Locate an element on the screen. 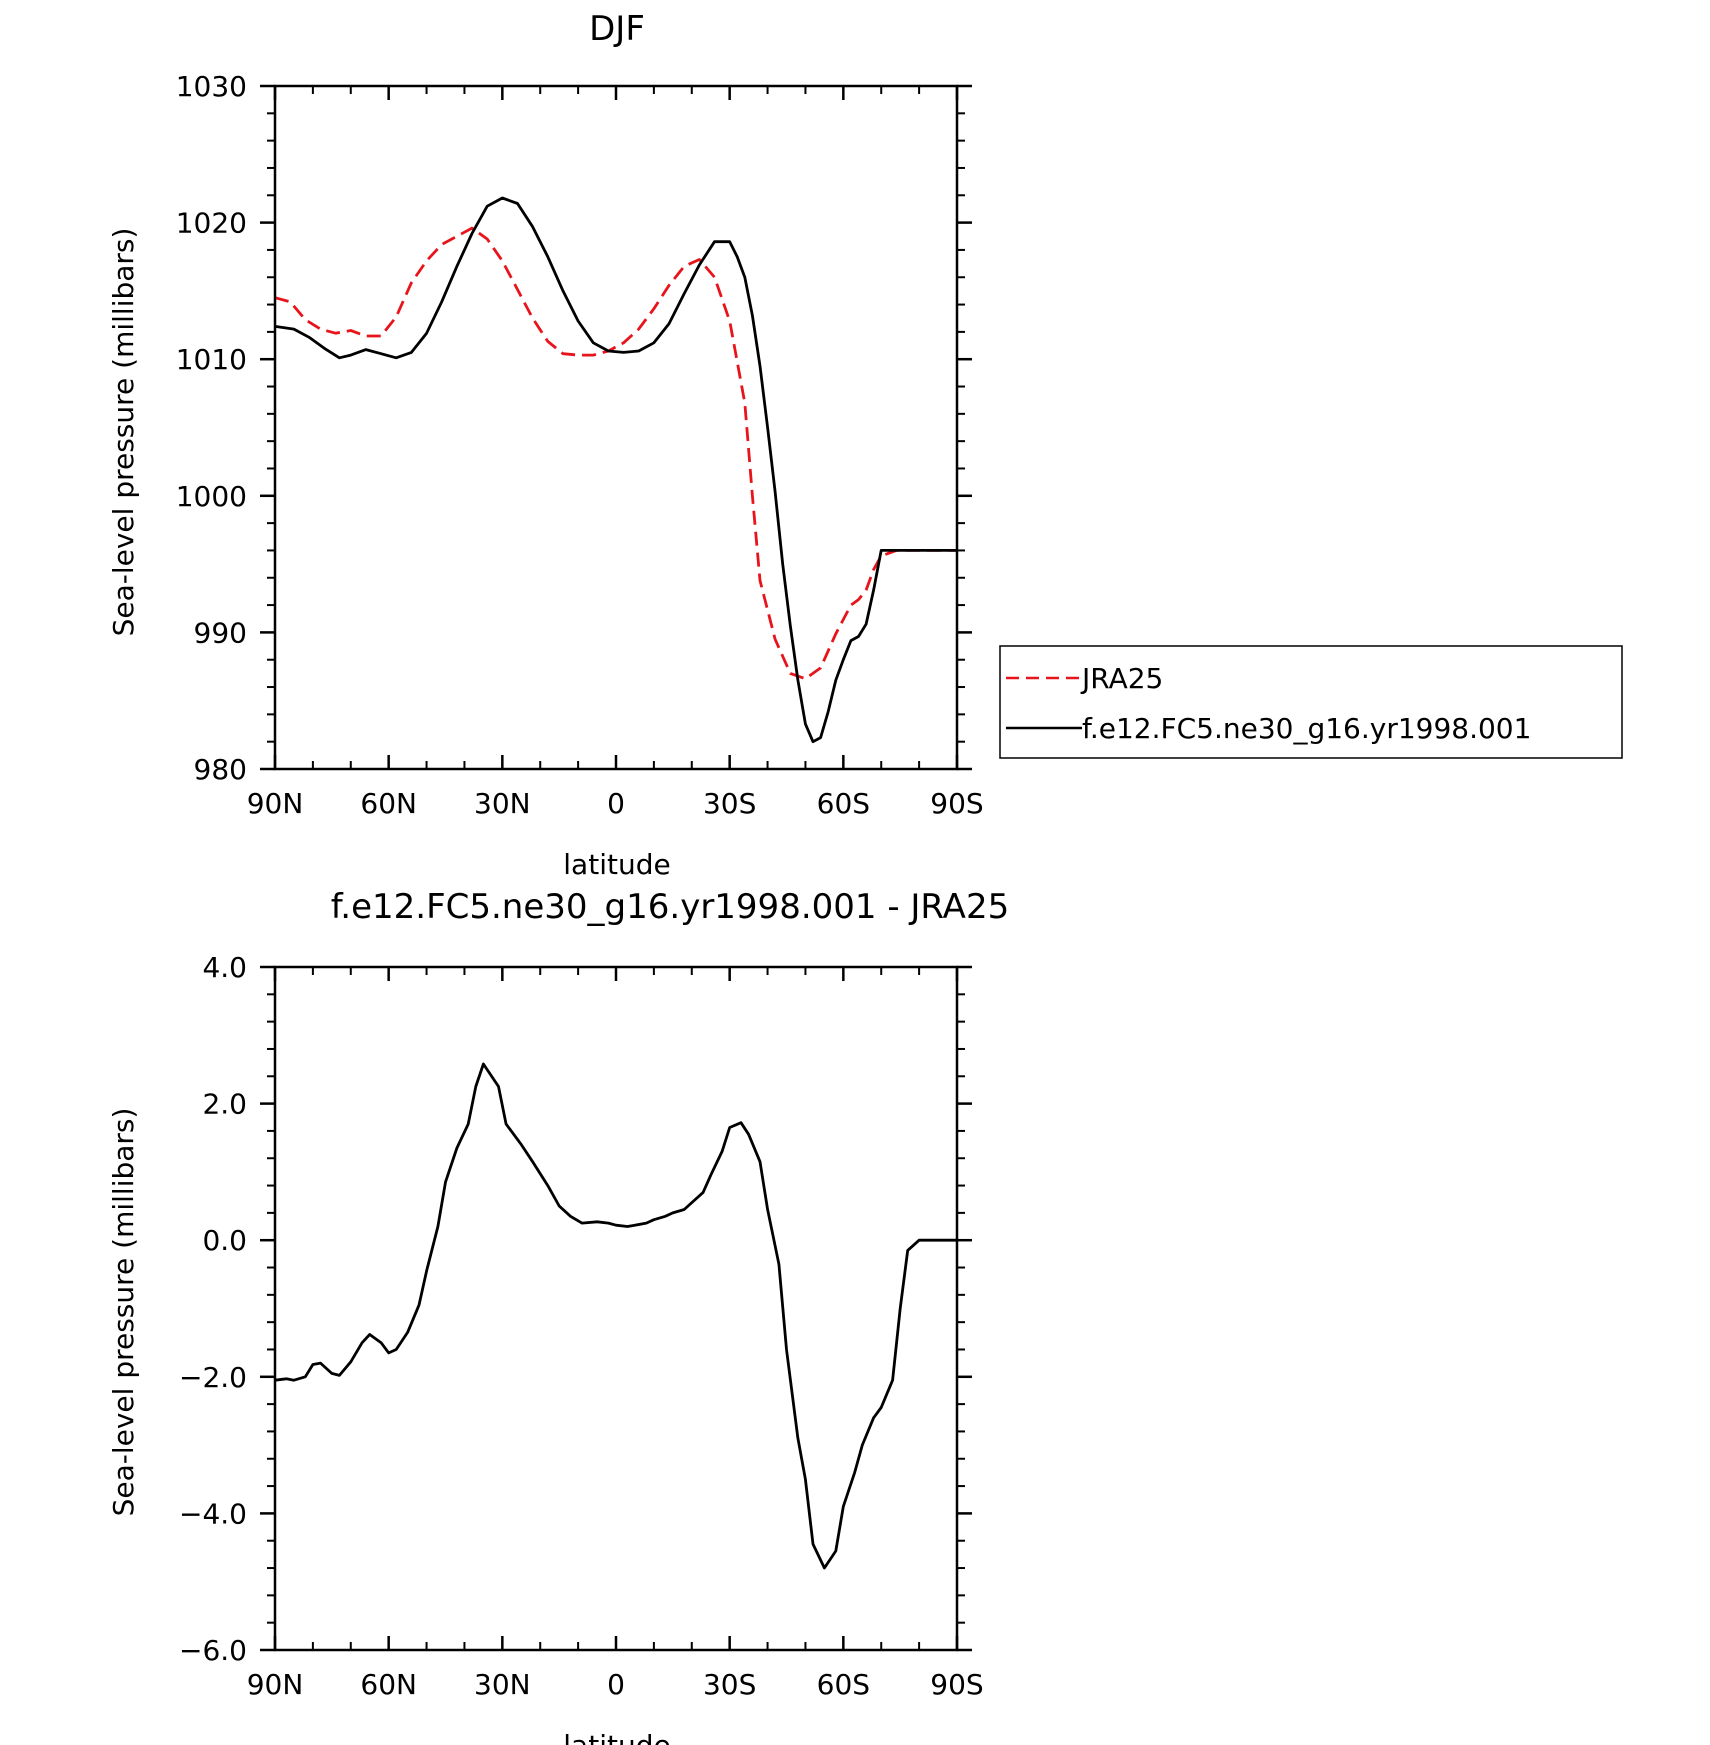  bottom-x-axis-label: latitude is located at coordinates (616, 1737).